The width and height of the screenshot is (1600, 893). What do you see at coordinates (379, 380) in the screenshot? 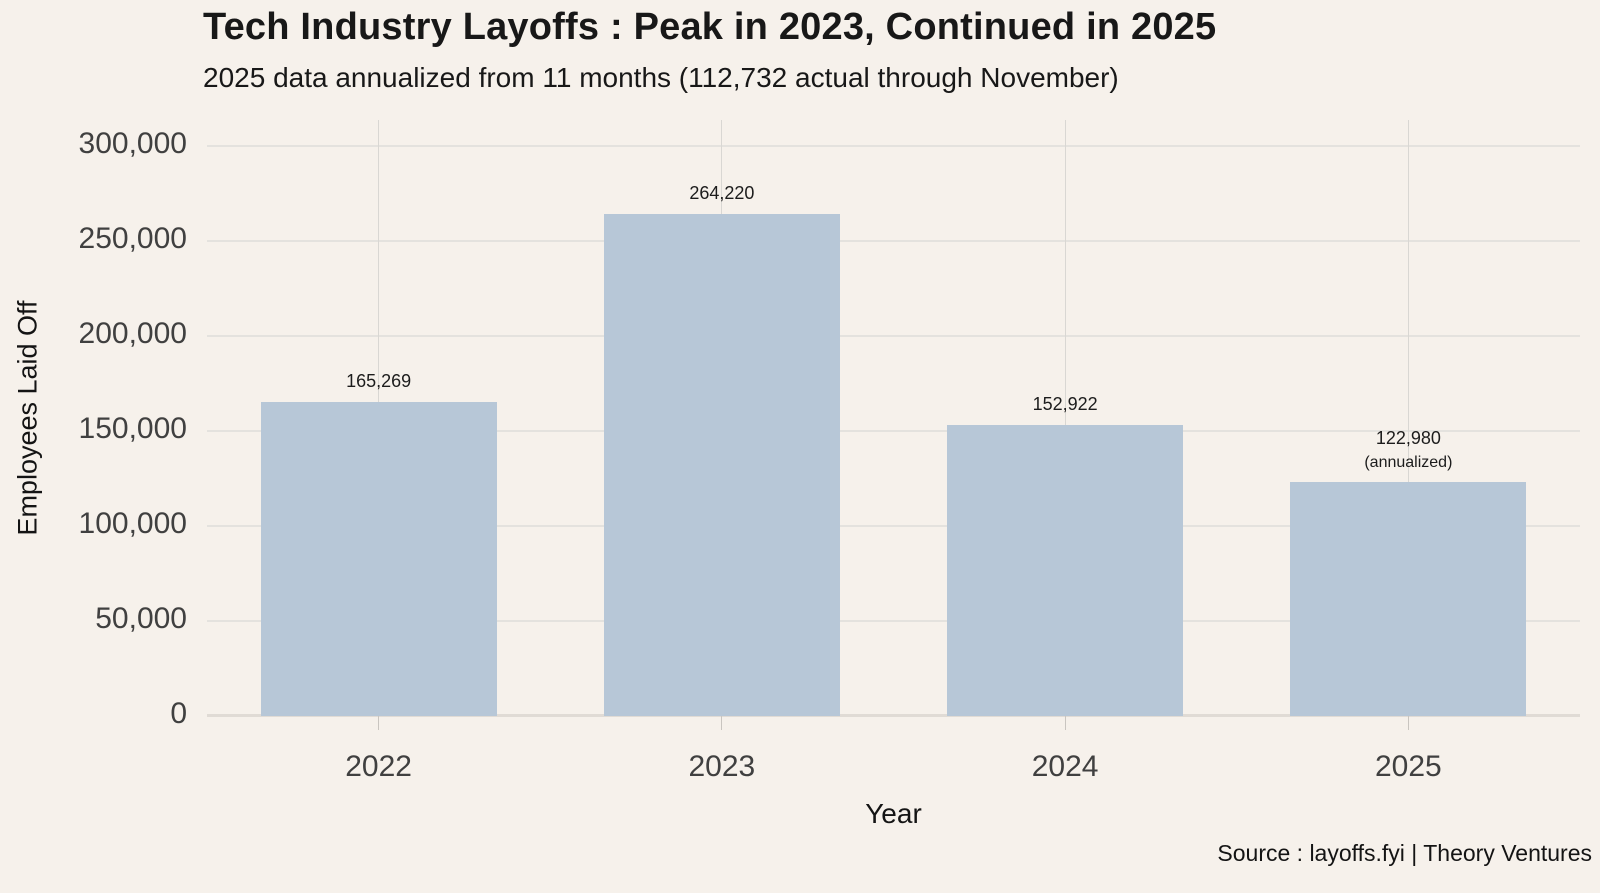
I see `bar-value-label-2022: 165,269` at bounding box center [379, 380].